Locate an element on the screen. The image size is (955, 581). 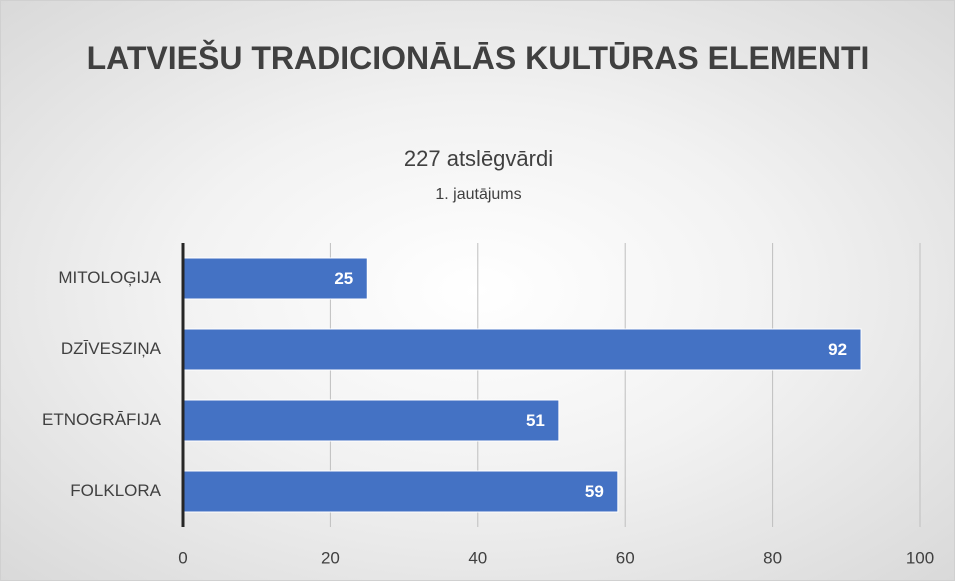
x-tick-label: 20 is located at coordinates (330, 557).